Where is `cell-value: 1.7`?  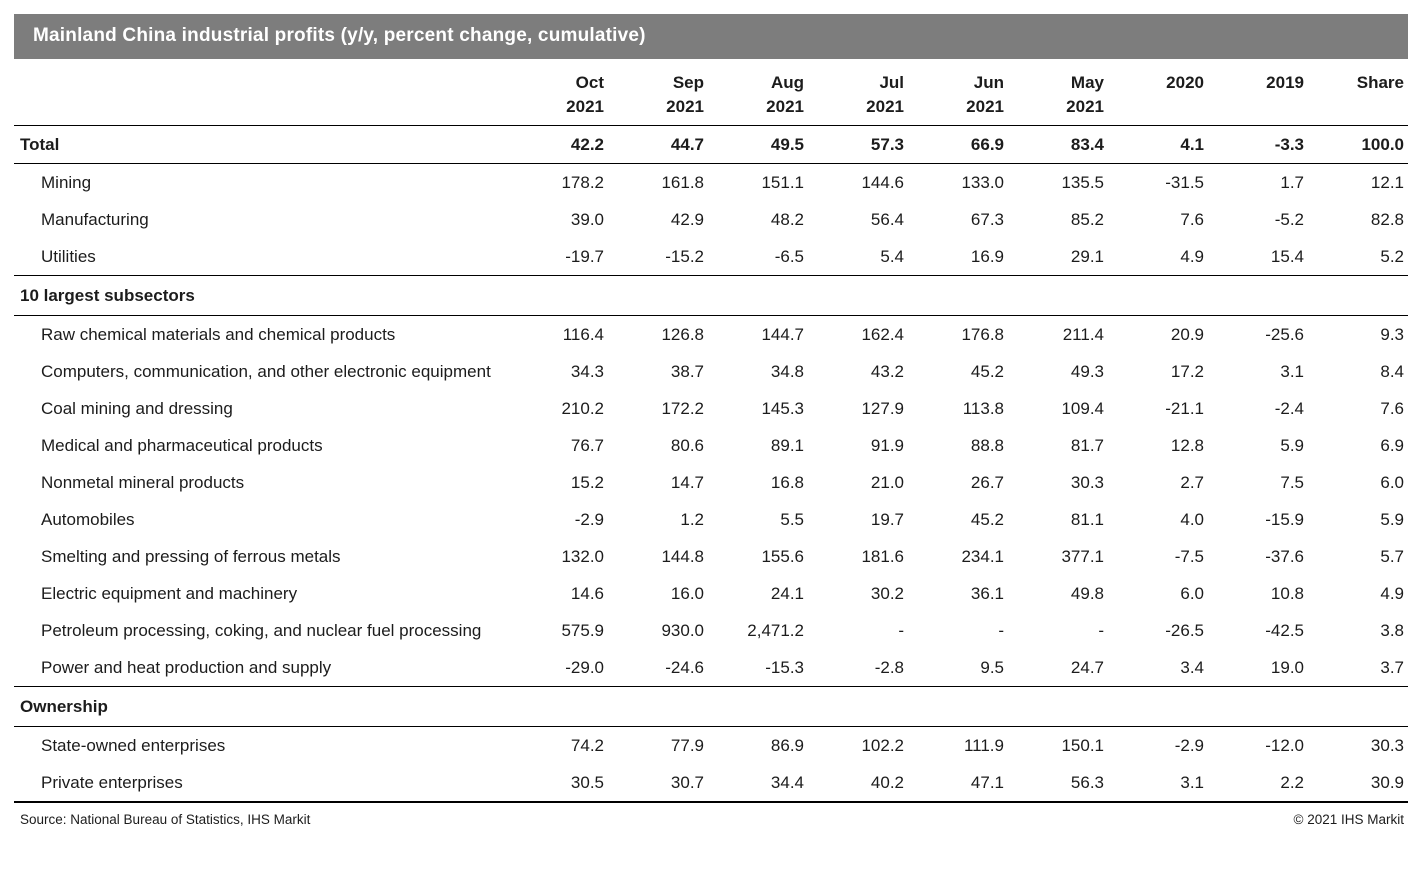
cell-value: 1.7 is located at coordinates (1292, 182).